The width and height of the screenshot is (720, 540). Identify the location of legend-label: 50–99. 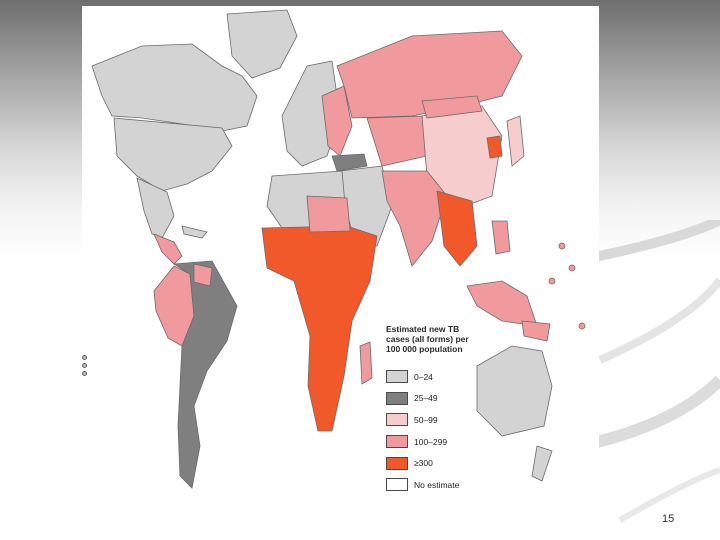
(426, 419).